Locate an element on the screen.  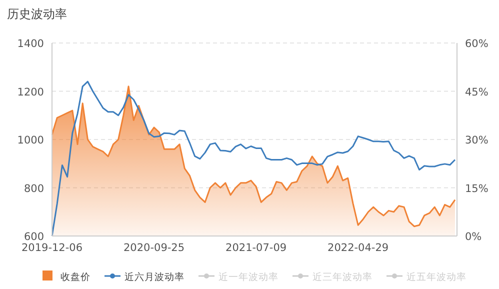
y2-tick-label: 15% is located at coordinates (476, 188).